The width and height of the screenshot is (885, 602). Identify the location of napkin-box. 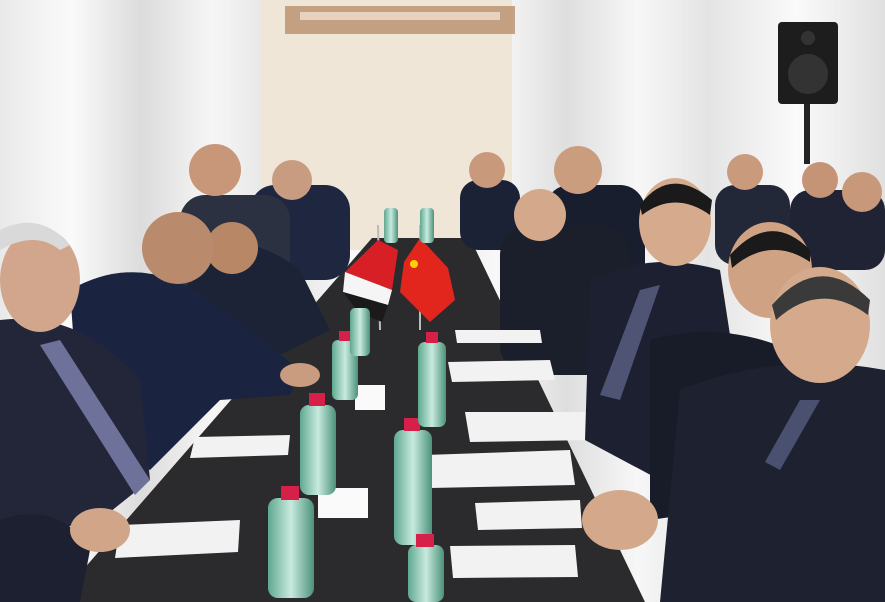
(370, 397).